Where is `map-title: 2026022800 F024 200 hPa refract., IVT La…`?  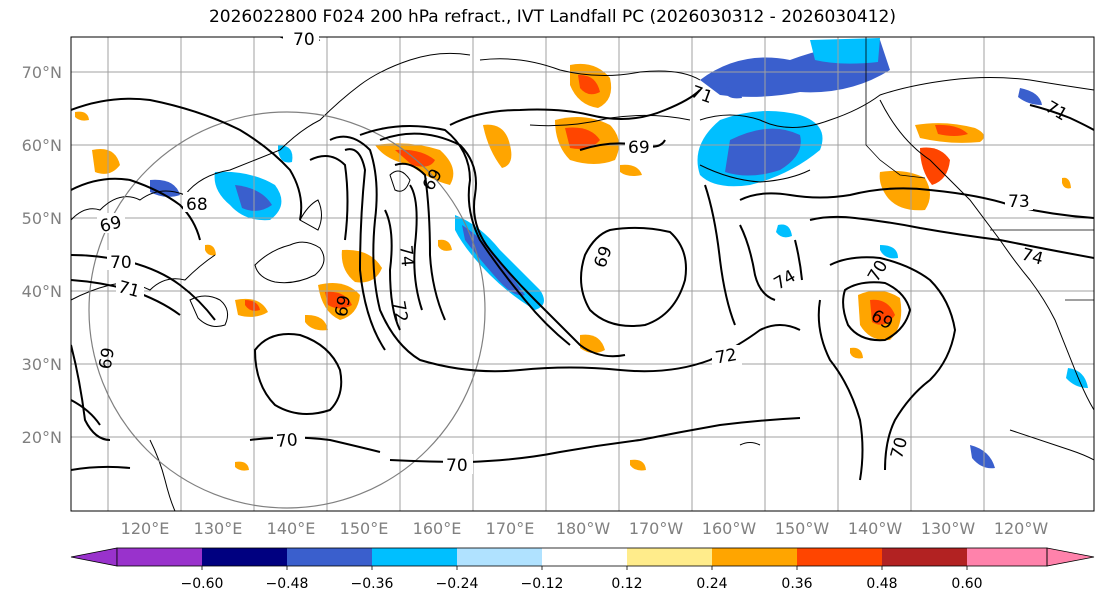 map-title: 2026022800 F024 200 hPa refract., IVT La… is located at coordinates (552, 17).